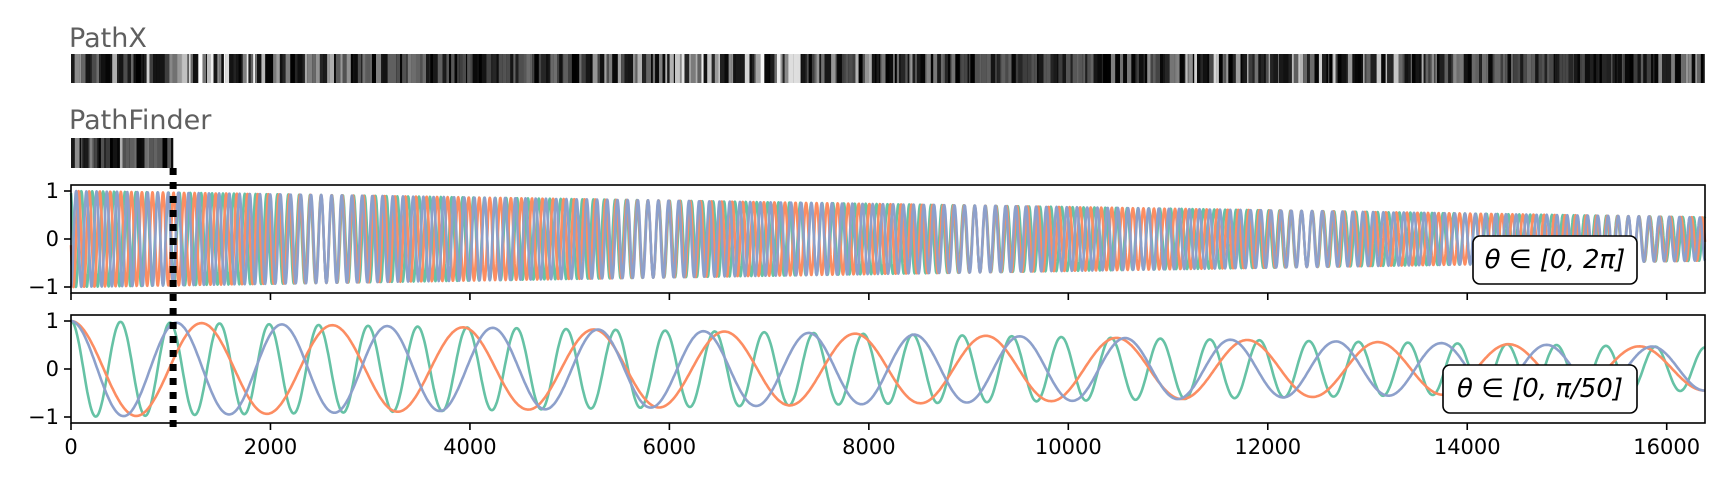 The width and height of the screenshot is (1724, 496). Describe the element at coordinates (1666, 447) in the screenshot. I see `x-tick-label: 16000` at that location.